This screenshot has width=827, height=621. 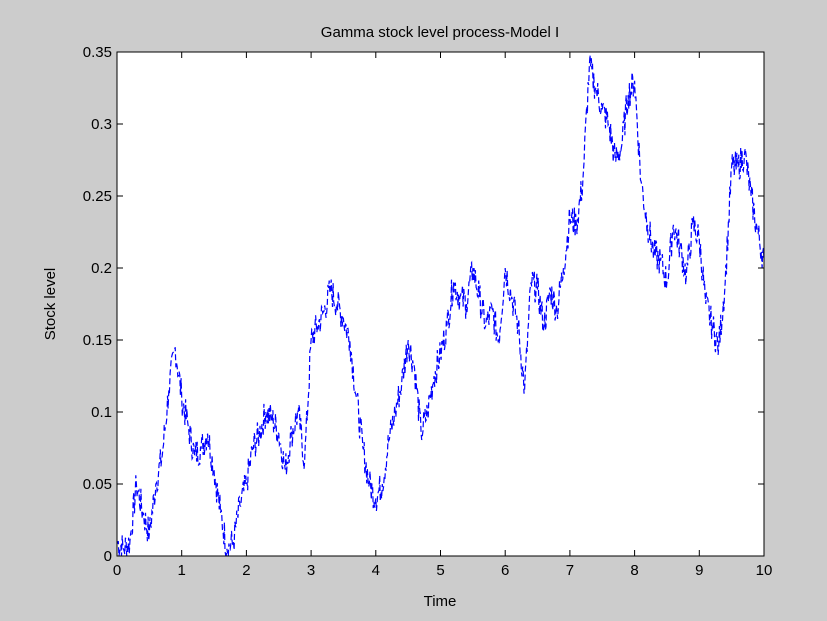 I want to click on x-tick-label: 8, so click(x=634, y=570).